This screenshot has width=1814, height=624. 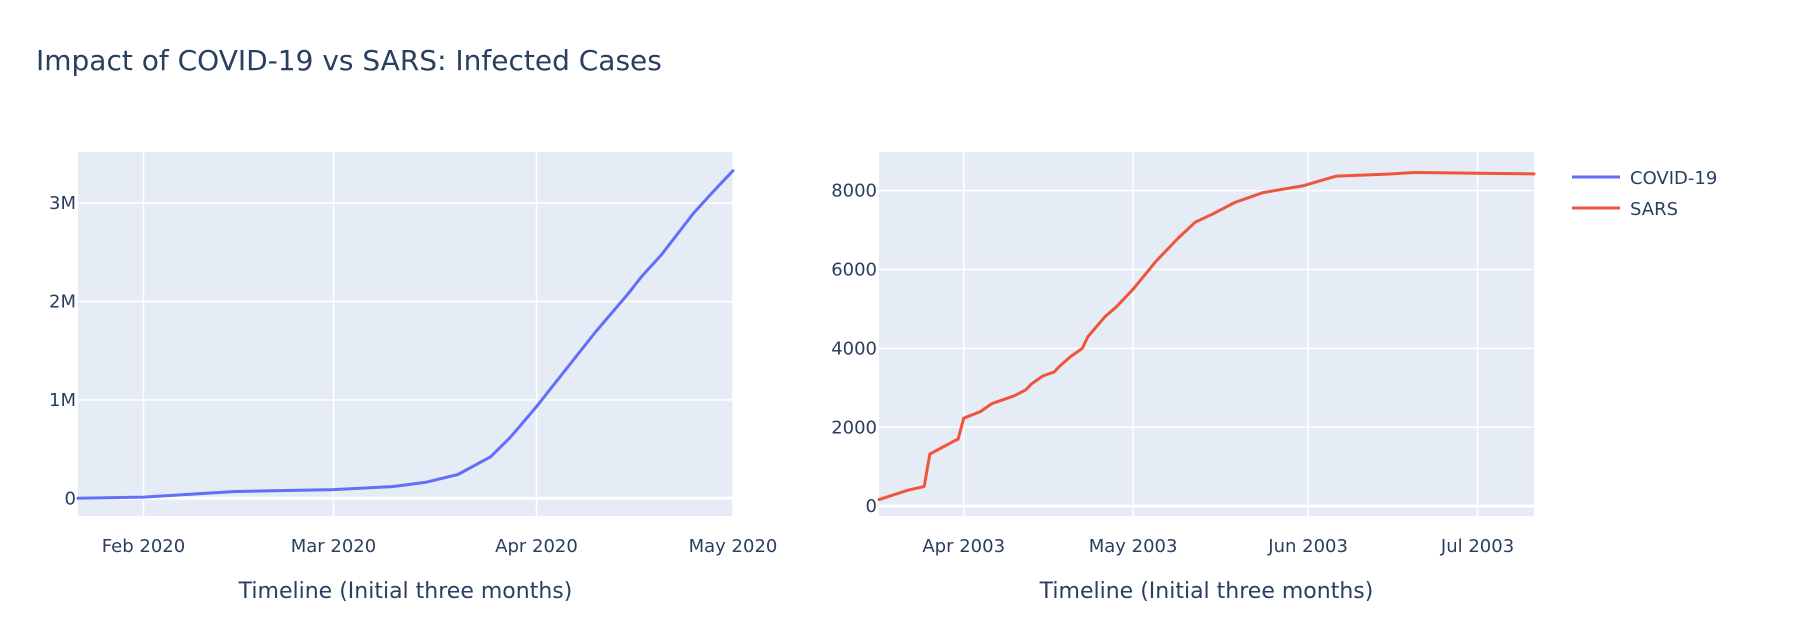 What do you see at coordinates (1644, 194) in the screenshot?
I see `legend: COVID-19 SARS` at bounding box center [1644, 194].